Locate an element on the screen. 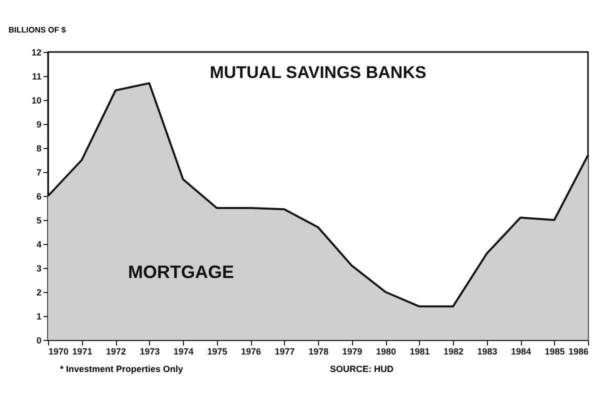  x-tick-label: 1985 is located at coordinates (554, 351).